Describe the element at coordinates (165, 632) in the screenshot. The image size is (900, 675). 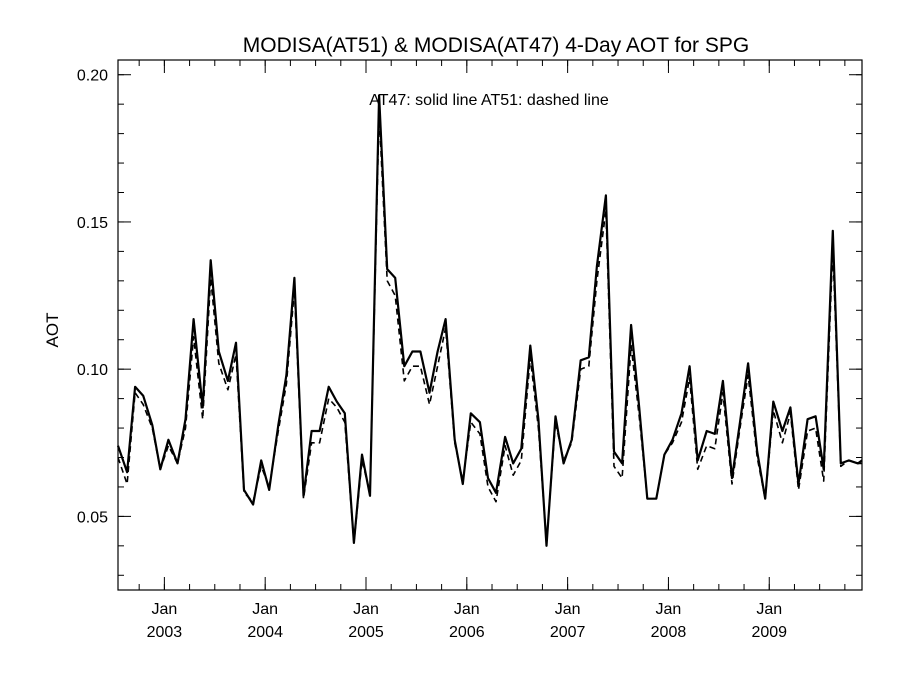
I see `x-tick-label-year: 2003` at that location.